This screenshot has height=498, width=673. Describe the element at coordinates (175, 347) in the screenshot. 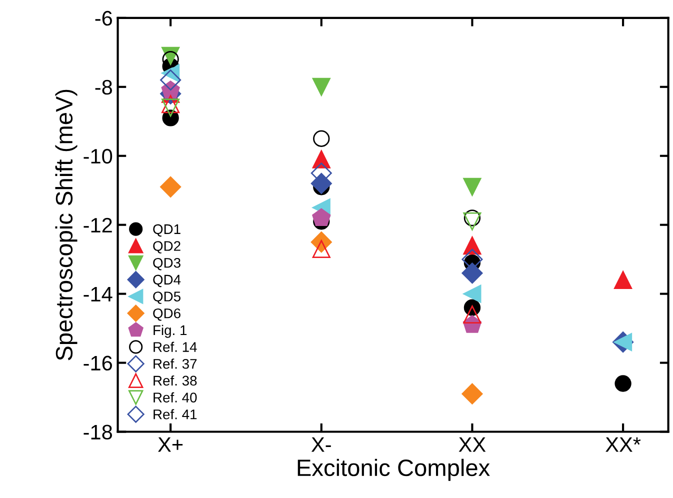

I see `legend-label: Ref. 14` at that location.